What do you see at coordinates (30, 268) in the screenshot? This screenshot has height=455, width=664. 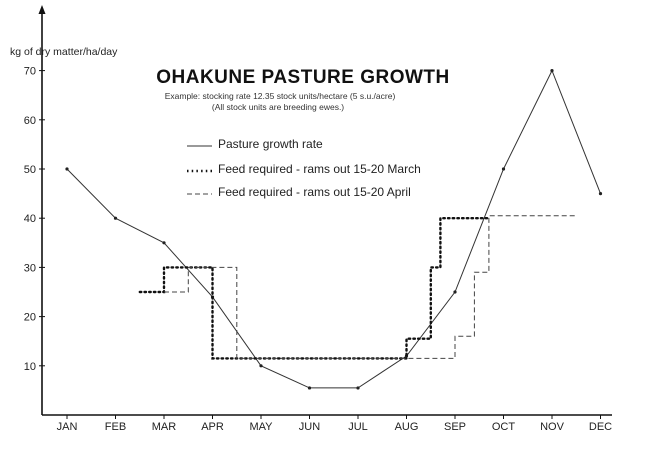 I see `y-tick-label-30: 30` at bounding box center [30, 268].